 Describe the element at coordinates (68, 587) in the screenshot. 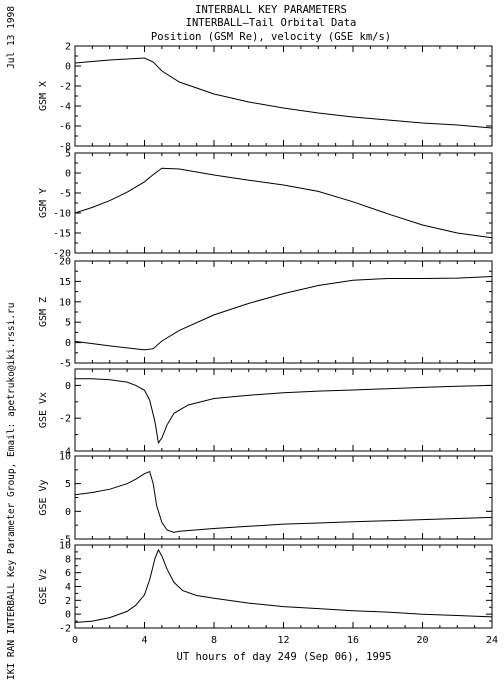

I see `y-tick-label: 4` at that location.